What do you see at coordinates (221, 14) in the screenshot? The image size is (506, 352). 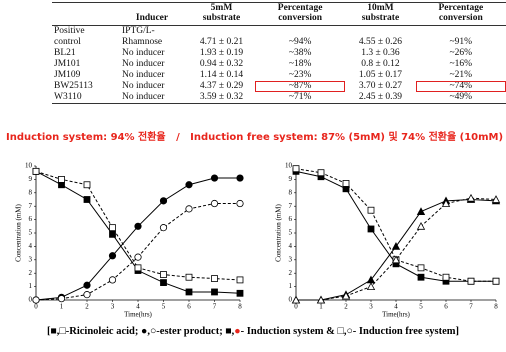 I see `header-cell: 5mM substrate` at bounding box center [221, 14].